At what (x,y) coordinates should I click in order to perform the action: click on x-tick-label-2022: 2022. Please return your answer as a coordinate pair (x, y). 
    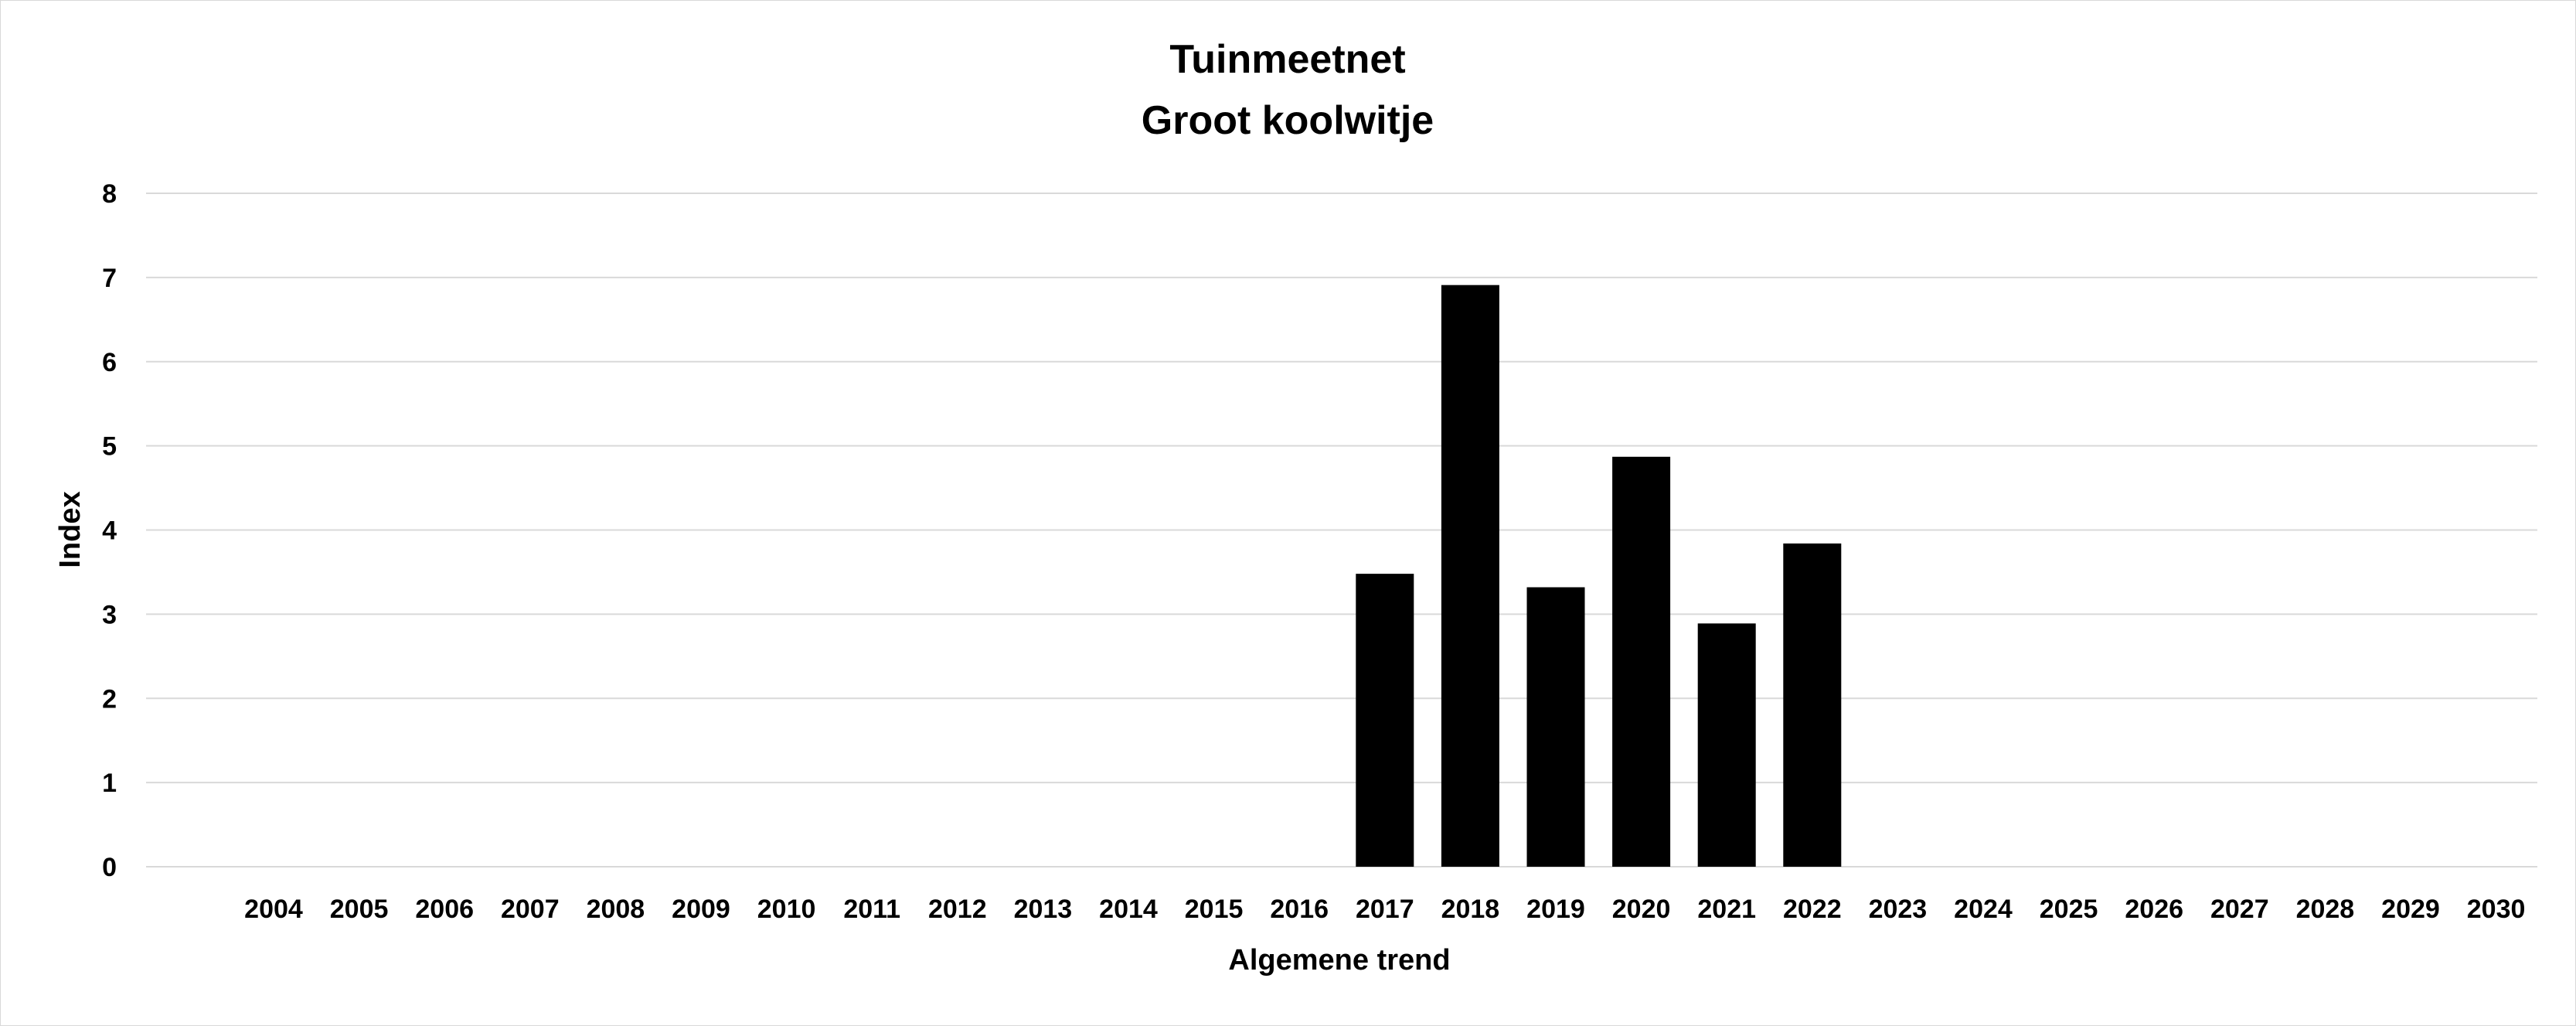
    Looking at the image, I should click on (1812, 909).